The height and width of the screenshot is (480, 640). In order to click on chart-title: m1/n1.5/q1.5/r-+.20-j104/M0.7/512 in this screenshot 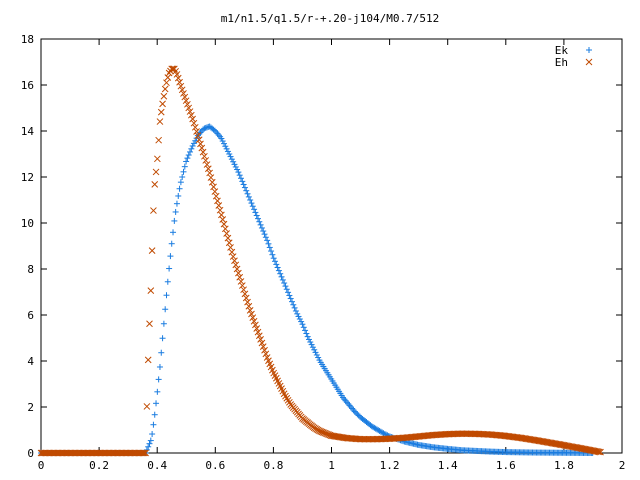, I will do `click(330, 18)`.